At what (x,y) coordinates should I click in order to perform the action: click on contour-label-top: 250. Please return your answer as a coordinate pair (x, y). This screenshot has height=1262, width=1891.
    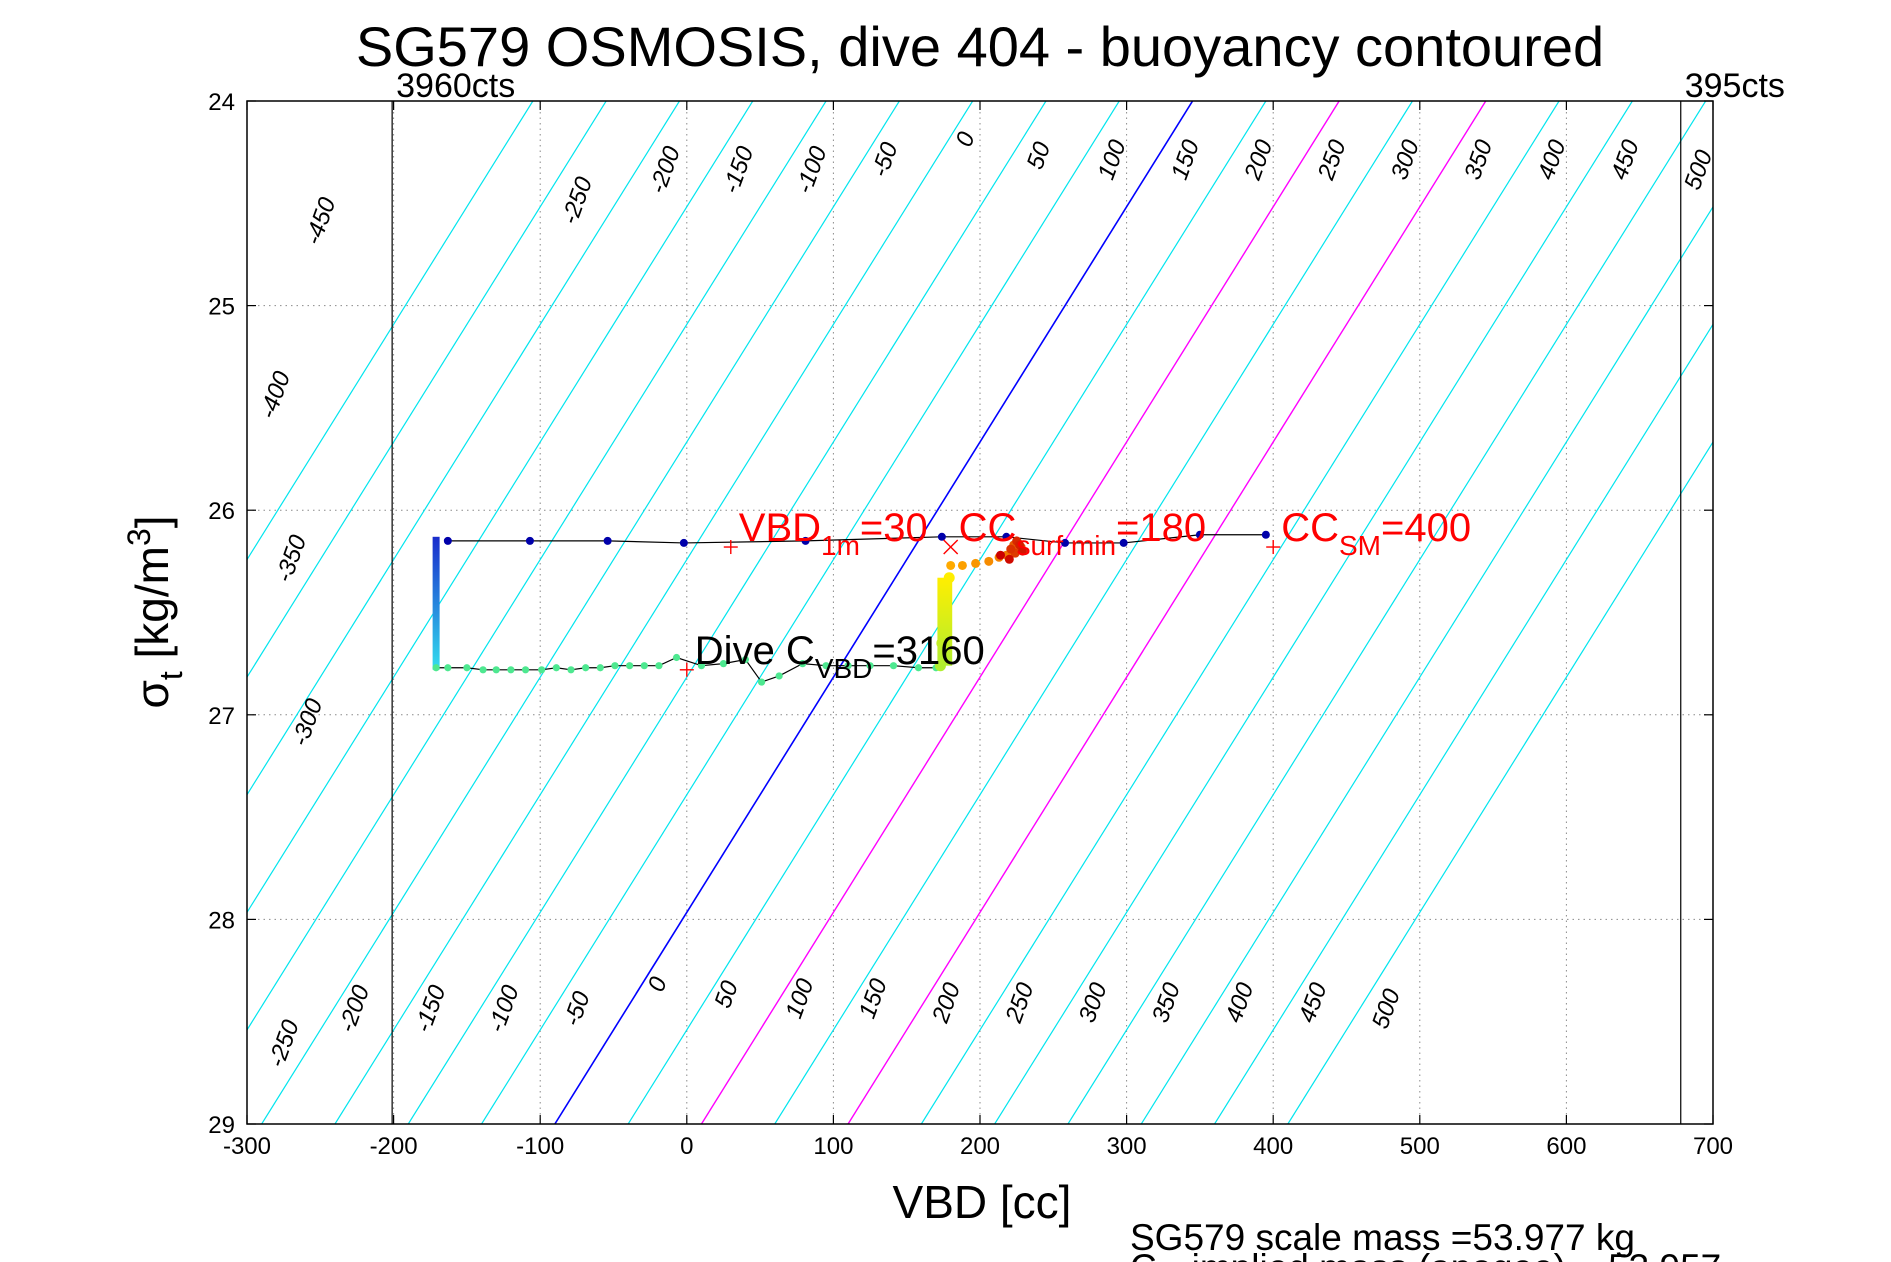
    Looking at the image, I should click on (1332, 160).